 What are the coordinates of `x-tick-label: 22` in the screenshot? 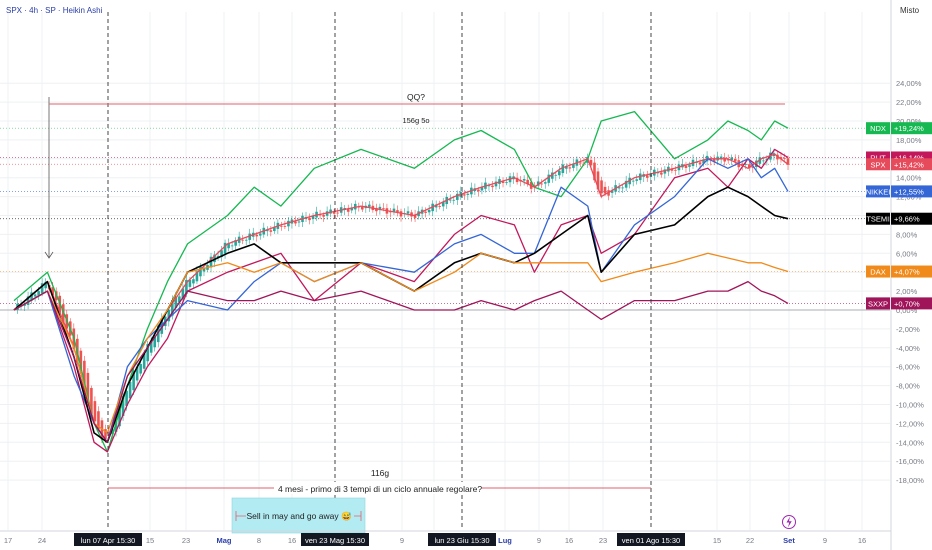 It's located at (750, 540).